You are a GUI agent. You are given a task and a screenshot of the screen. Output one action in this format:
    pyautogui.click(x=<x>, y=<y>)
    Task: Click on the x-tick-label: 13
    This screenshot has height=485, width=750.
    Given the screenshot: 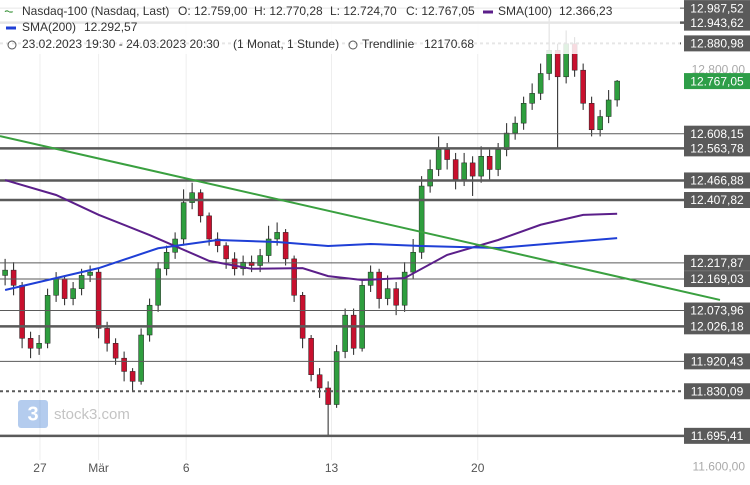 What is the action you would take?
    pyautogui.click(x=332, y=468)
    